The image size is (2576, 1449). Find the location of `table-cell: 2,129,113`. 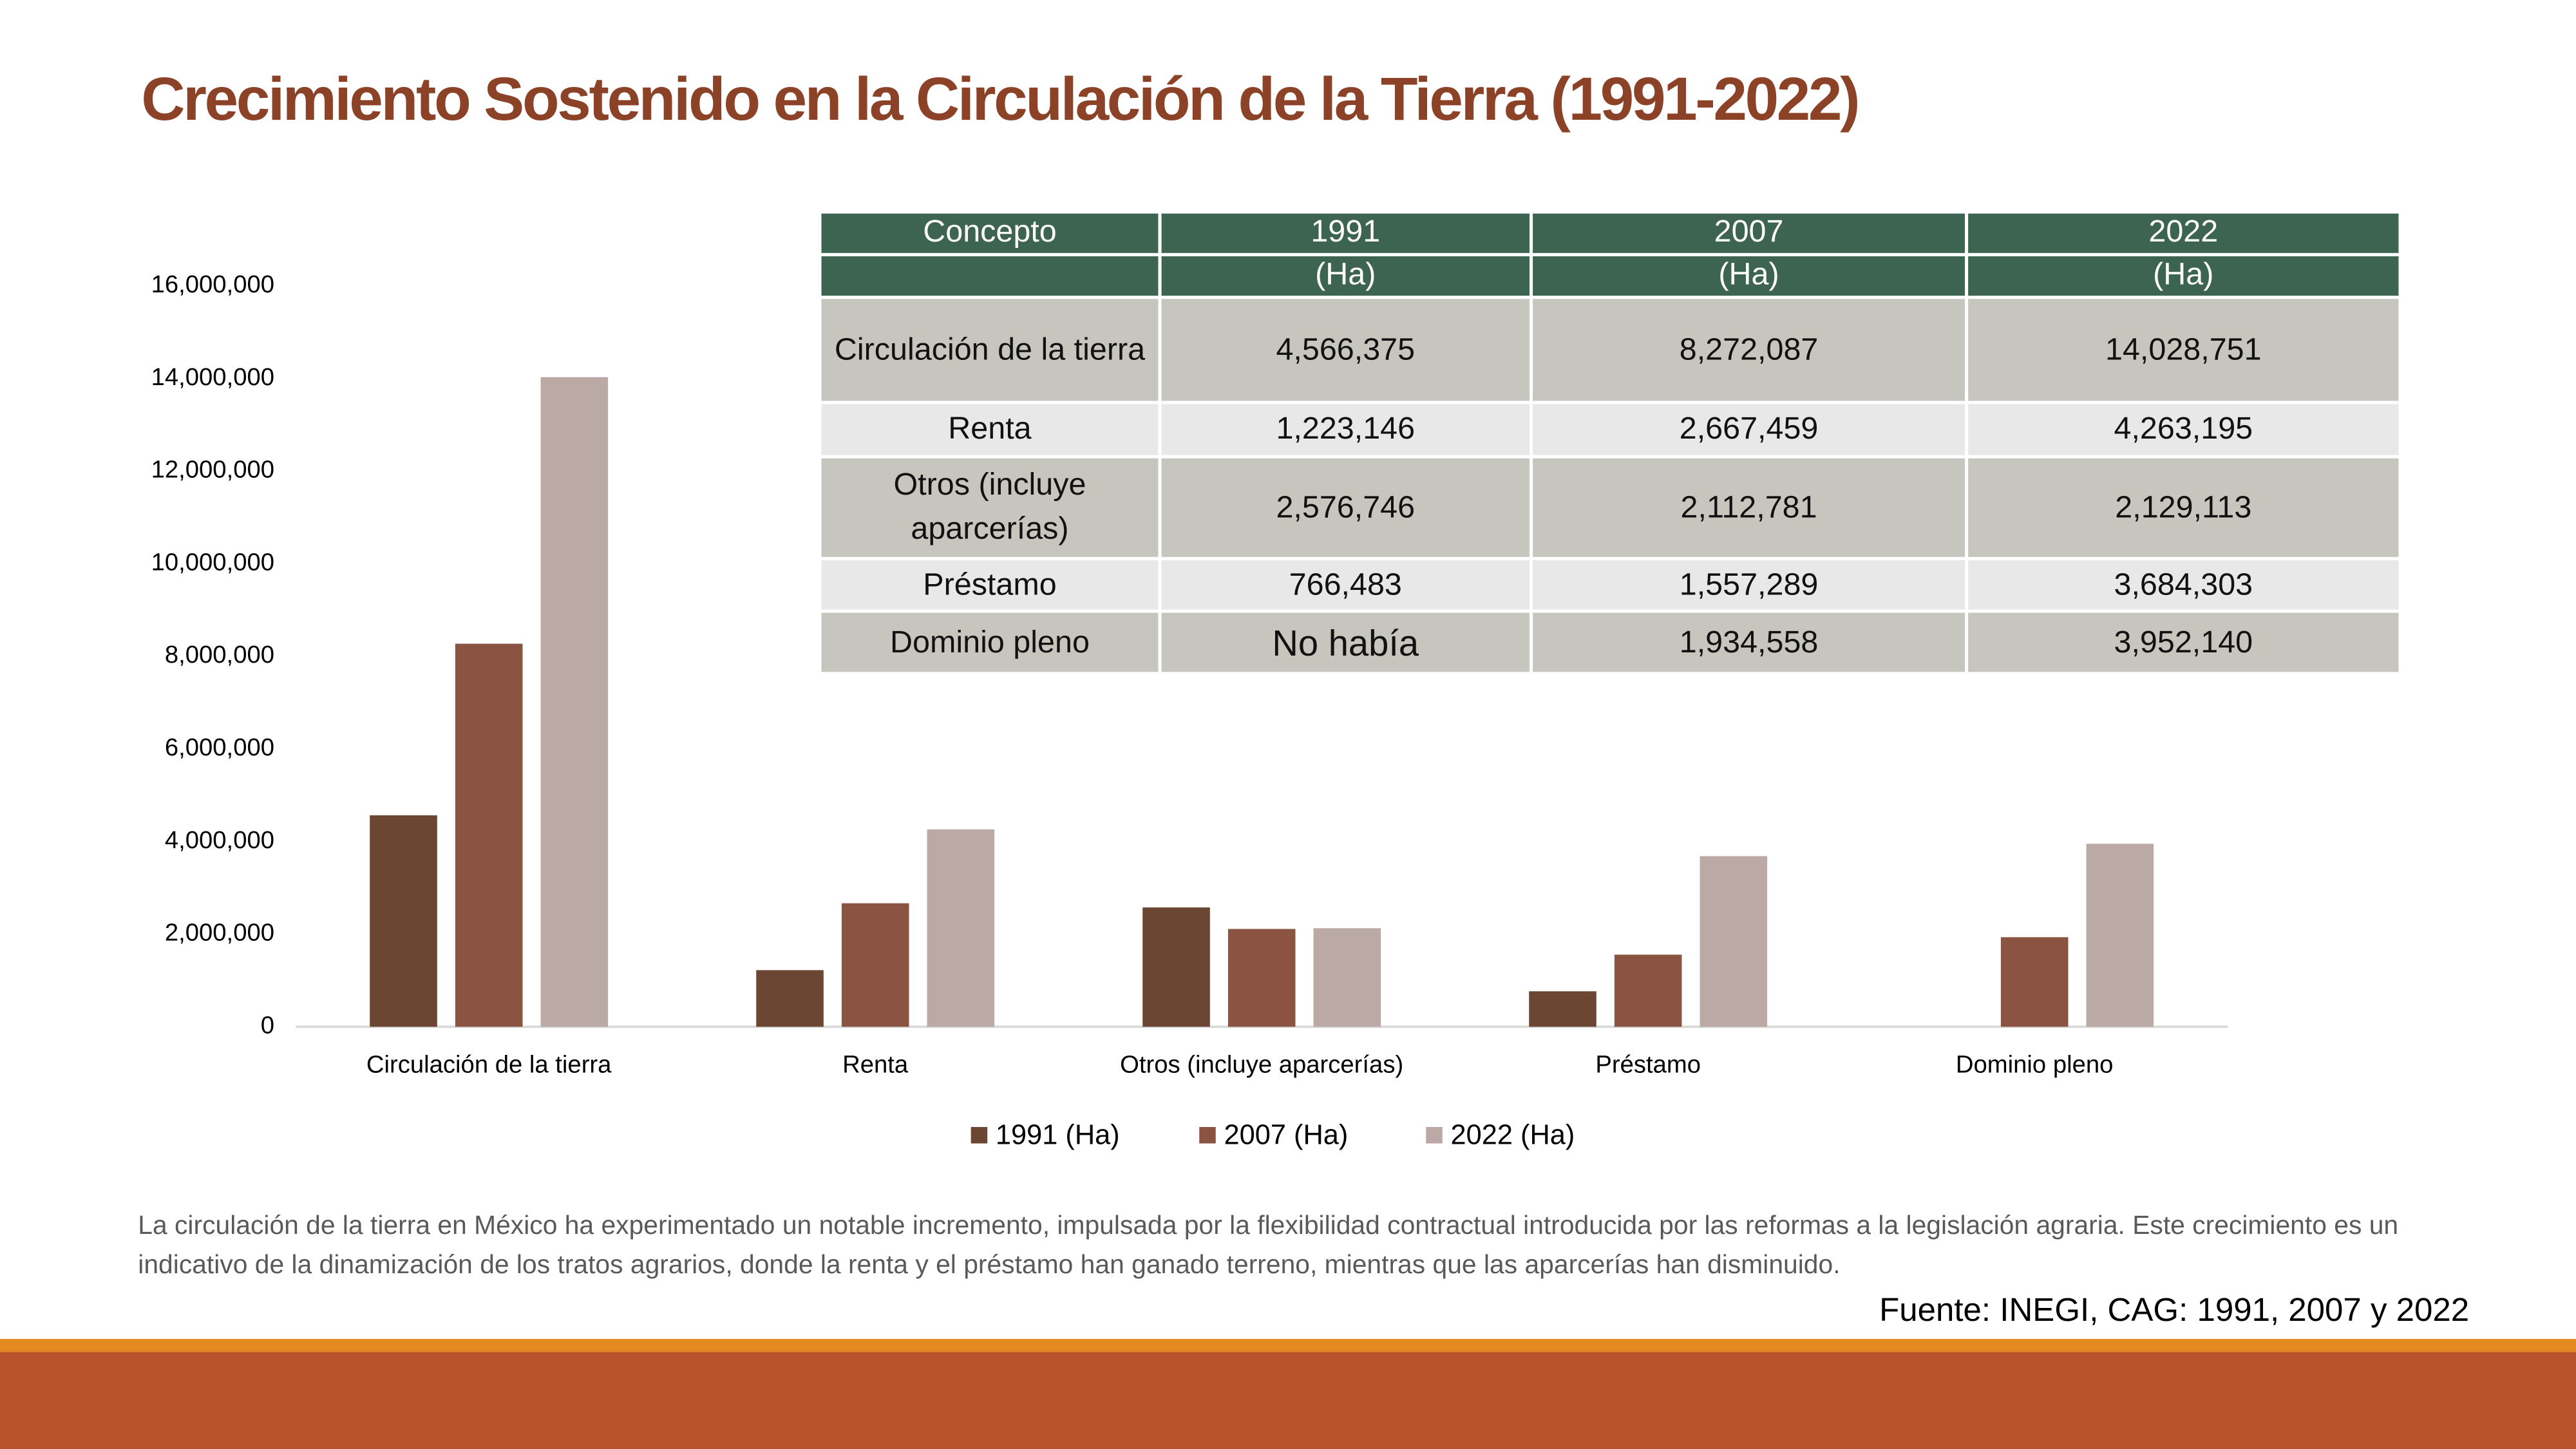

table-cell: 2,129,113 is located at coordinates (2183, 508).